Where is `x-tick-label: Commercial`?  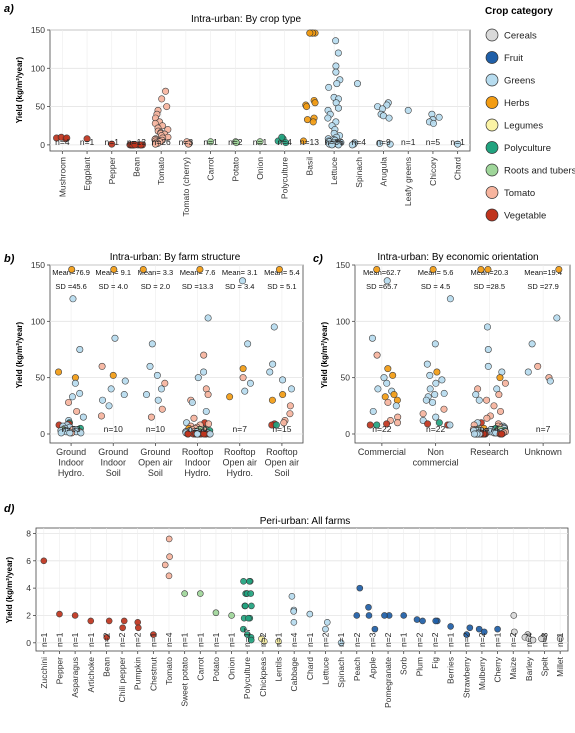 x-tick-label: Commercial is located at coordinates (382, 452).